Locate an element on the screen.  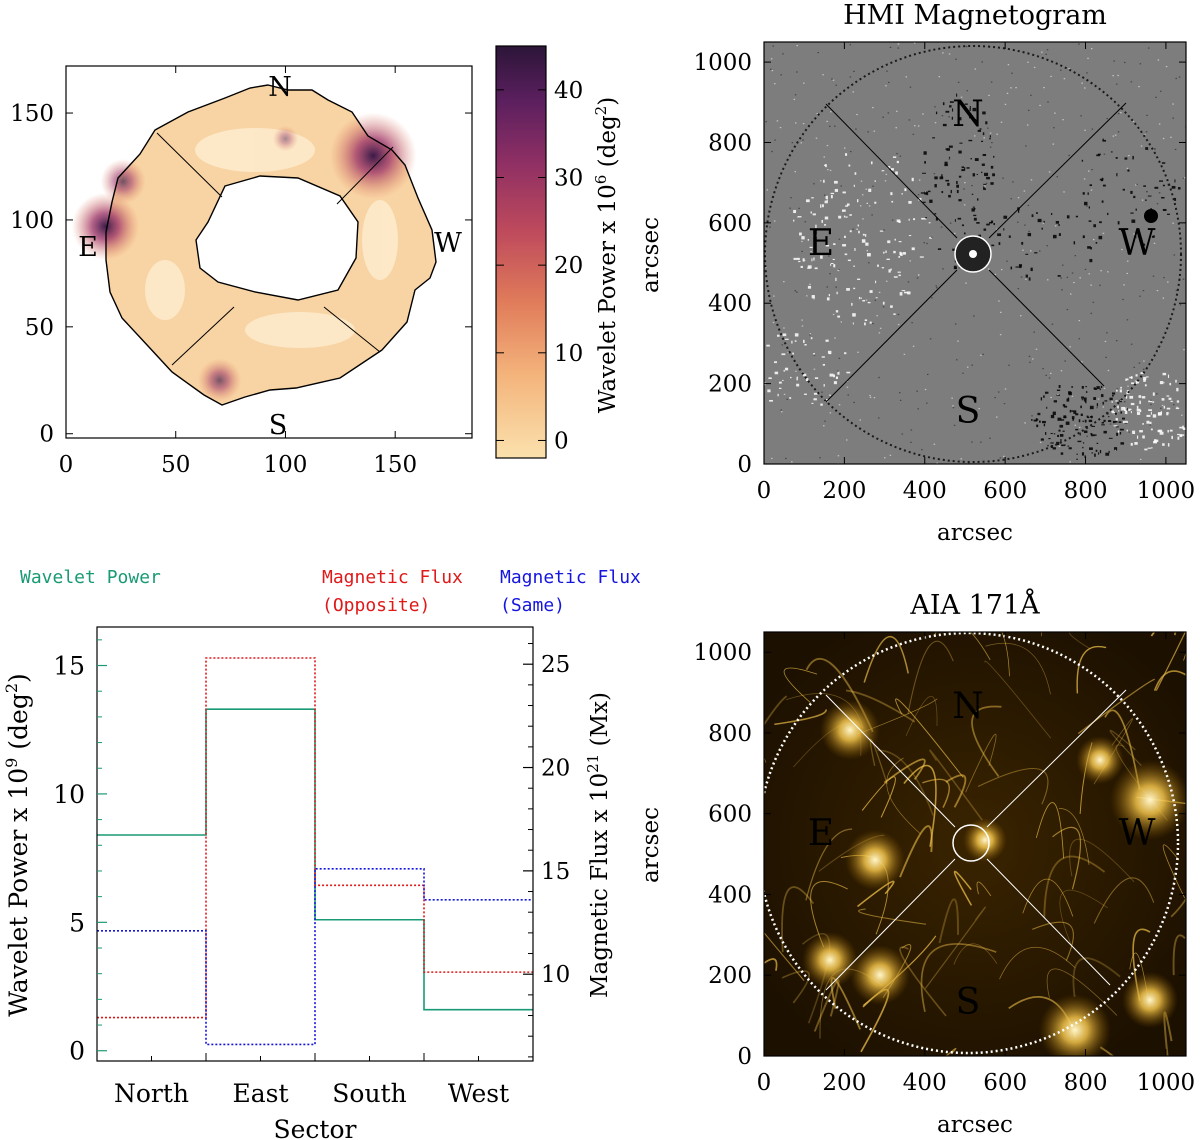
y-tick-label: 400 is located at coordinates (730, 895).